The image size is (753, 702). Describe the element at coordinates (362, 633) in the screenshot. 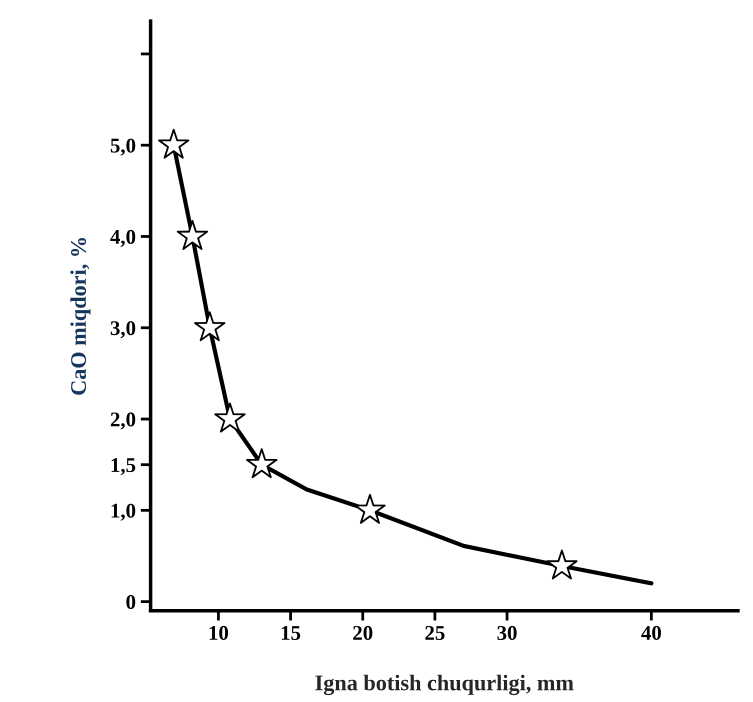

I see `x-tick-label: 20` at that location.